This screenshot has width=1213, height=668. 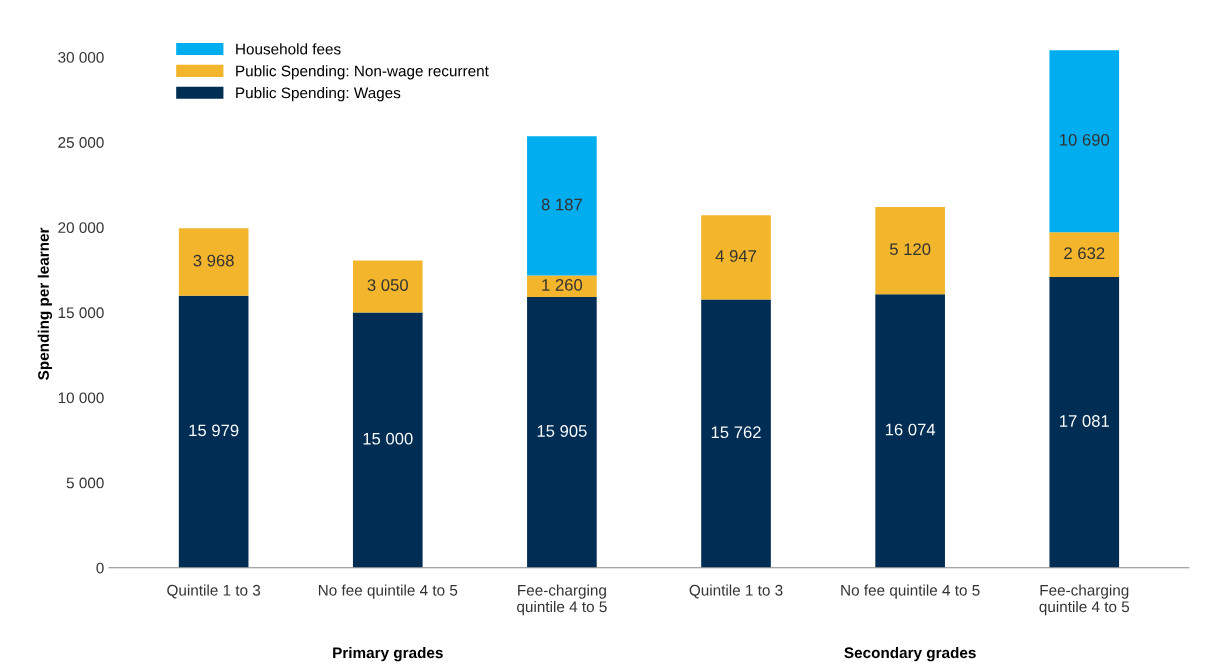 I want to click on data-label: 10 690, so click(x=1085, y=139).